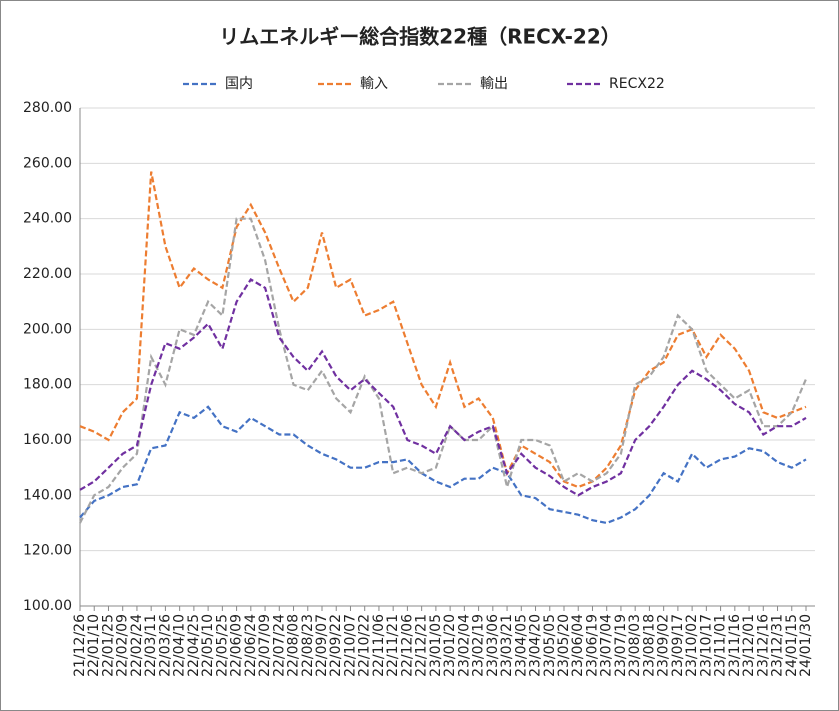 The image size is (839, 711). What do you see at coordinates (47, 385) in the screenshot?
I see `y-tick-label: 180.00` at bounding box center [47, 385].